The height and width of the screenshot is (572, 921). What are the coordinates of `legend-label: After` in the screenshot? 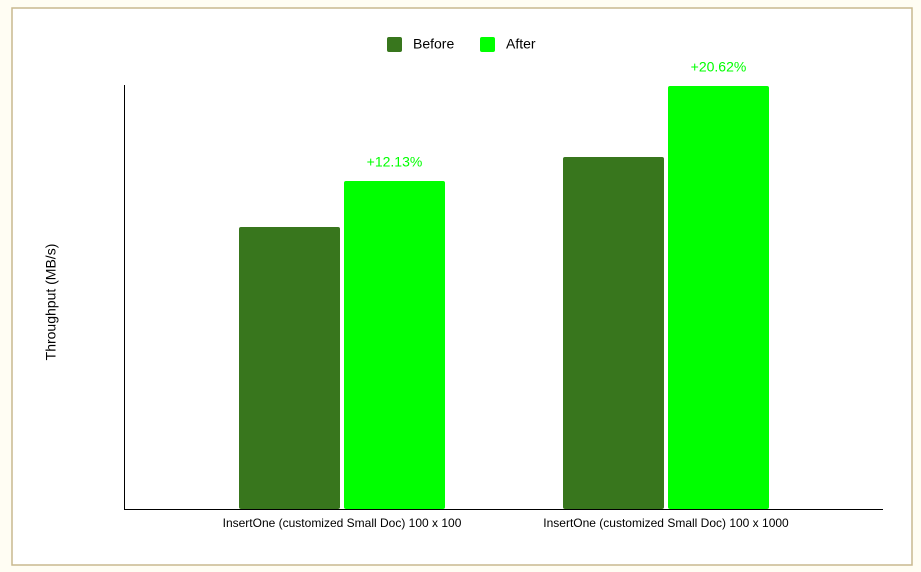 It's located at (521, 44).